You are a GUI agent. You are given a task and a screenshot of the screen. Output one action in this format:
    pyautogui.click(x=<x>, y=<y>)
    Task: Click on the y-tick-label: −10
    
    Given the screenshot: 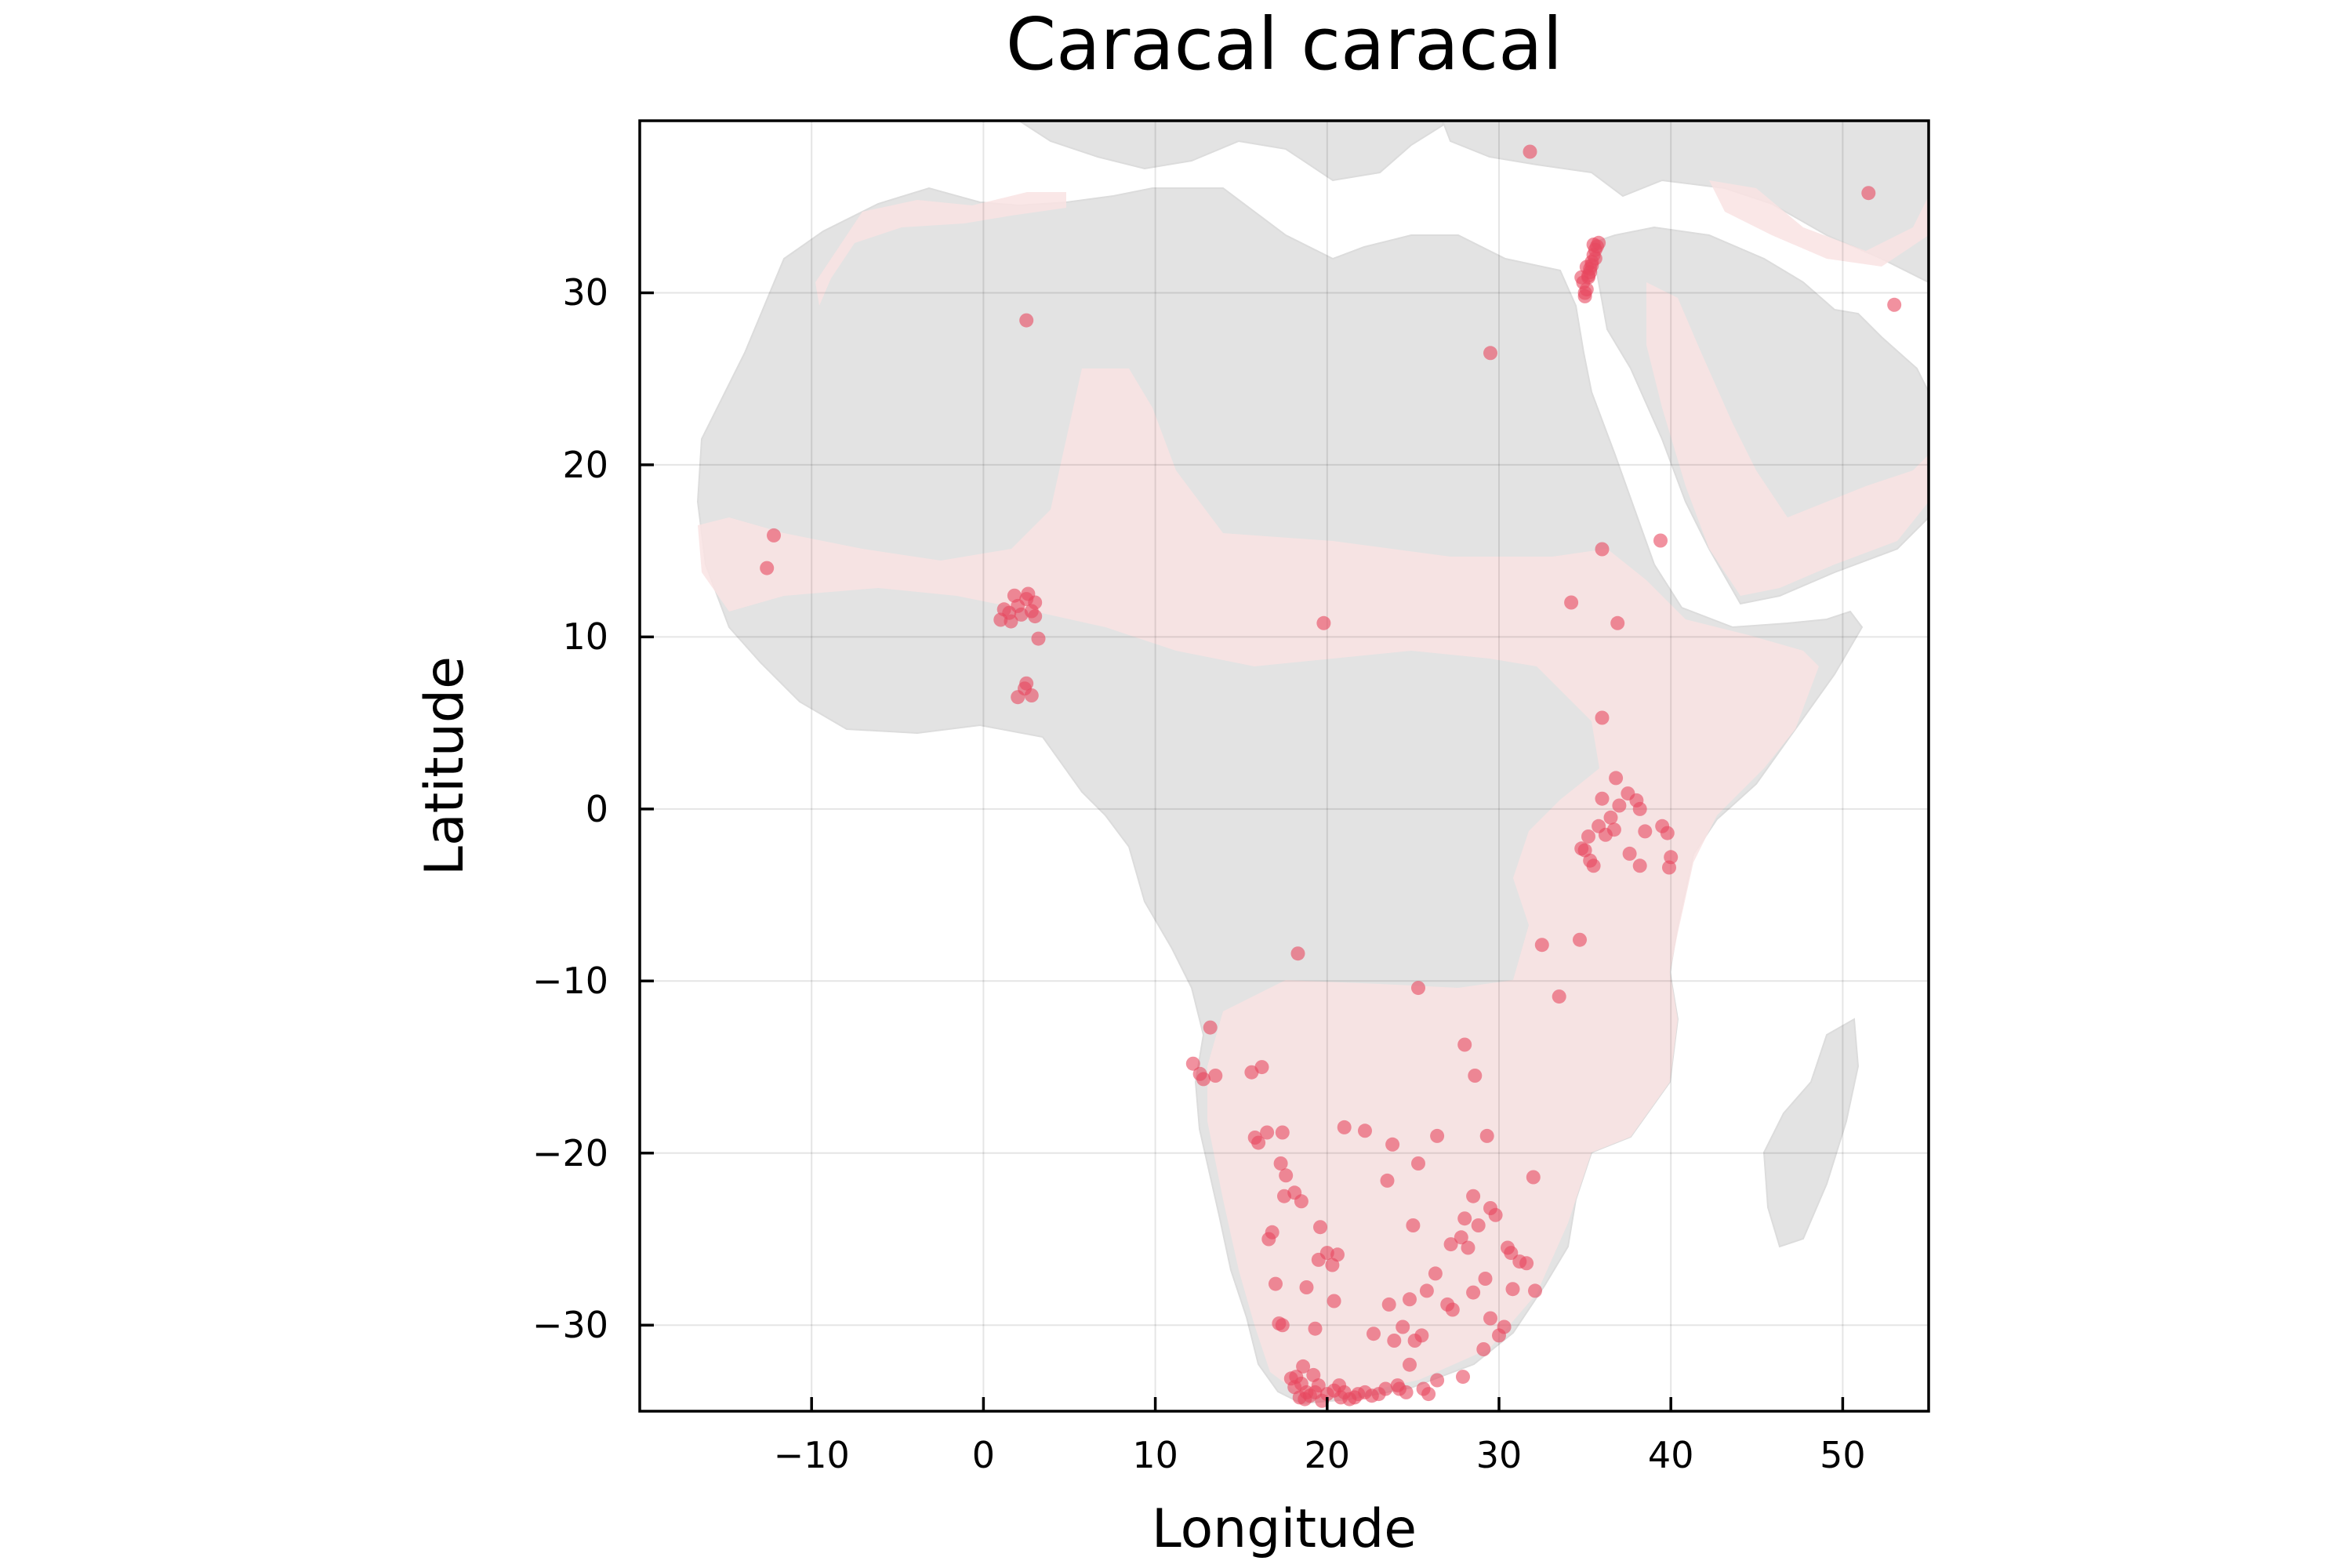 What is the action you would take?
    pyautogui.click(x=570, y=981)
    